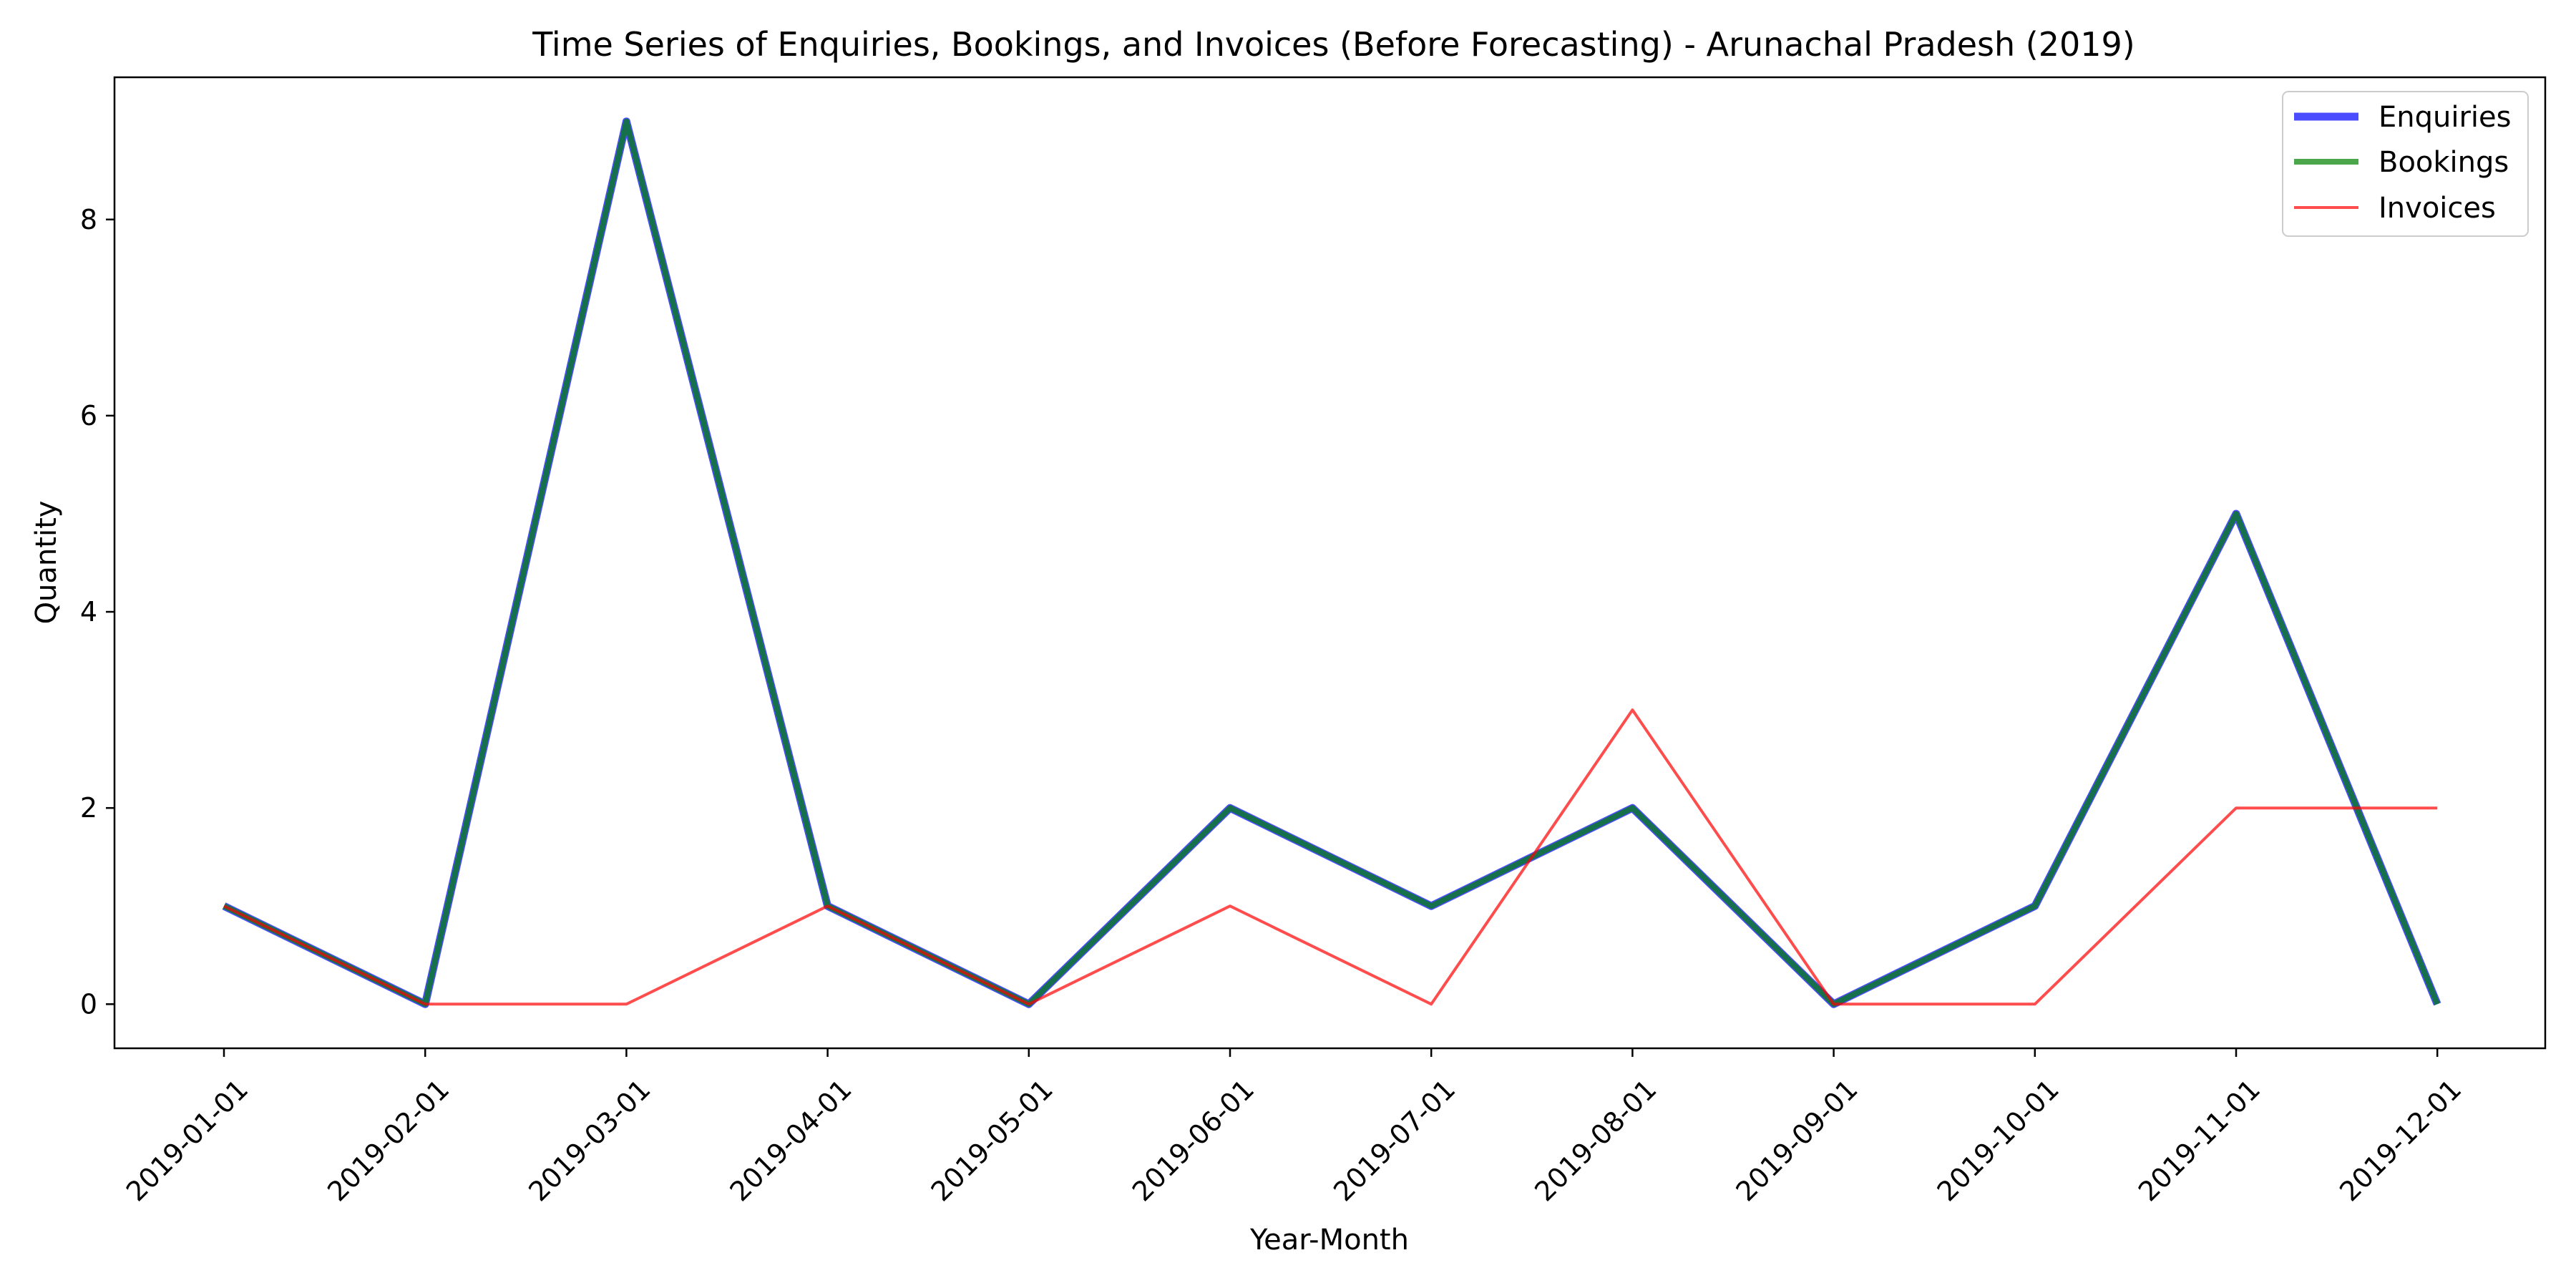 Image resolution: width=2576 pixels, height=1288 pixels. I want to click on y-tick-label: 2, so click(88, 808).